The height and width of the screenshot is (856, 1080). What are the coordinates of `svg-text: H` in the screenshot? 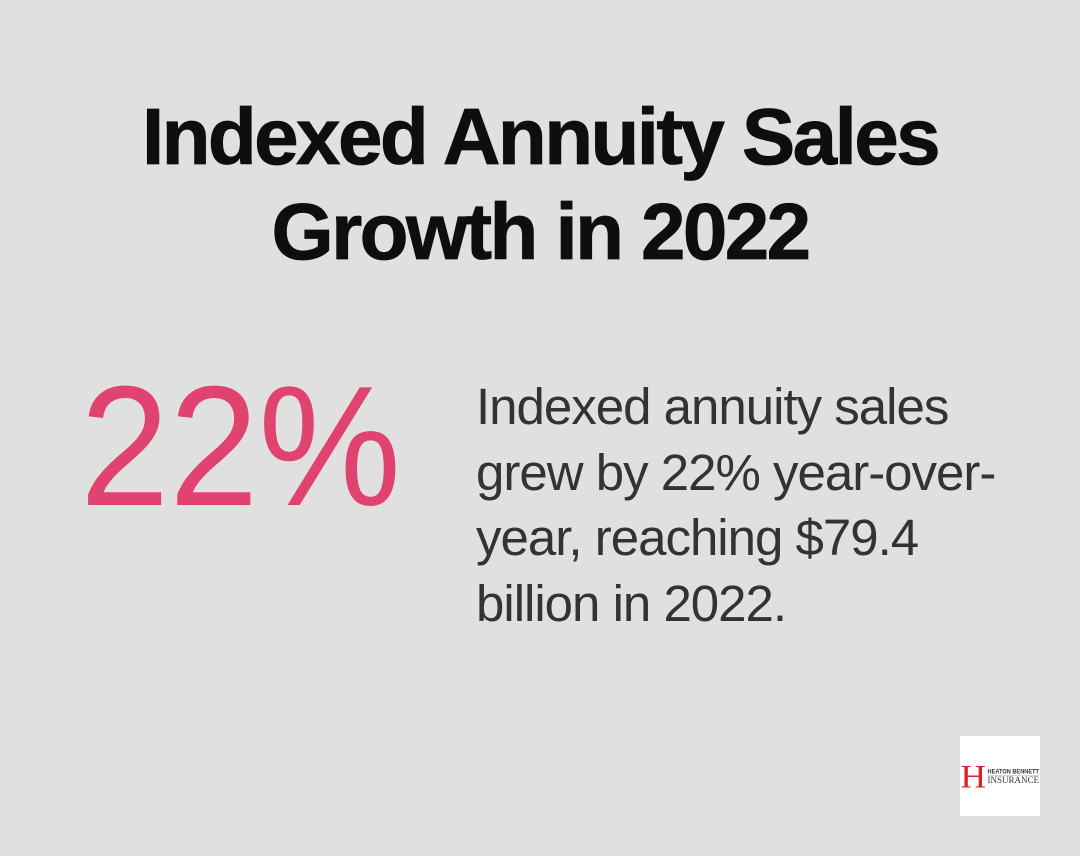 It's located at (974, 777).